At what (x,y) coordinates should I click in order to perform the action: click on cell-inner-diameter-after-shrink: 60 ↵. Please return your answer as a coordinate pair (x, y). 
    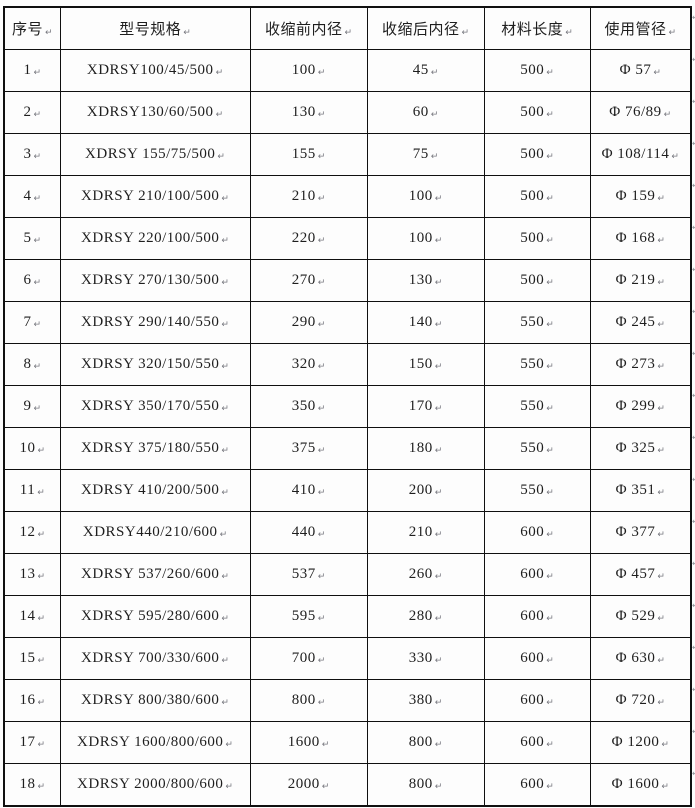
    Looking at the image, I should click on (425, 112).